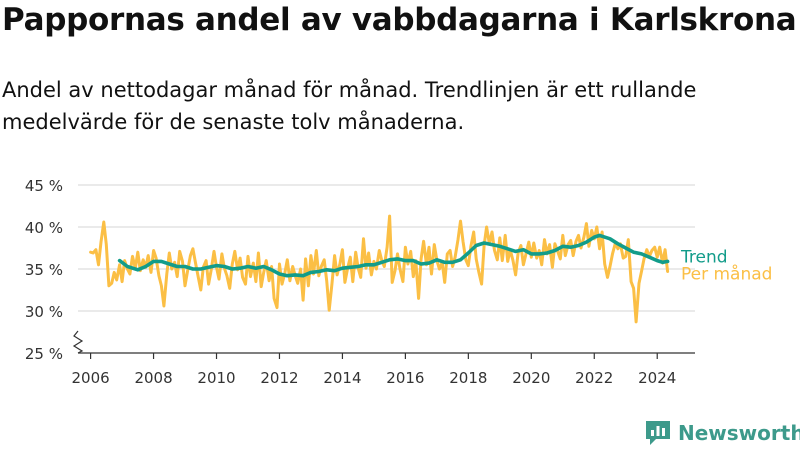  What do you see at coordinates (704, 257) in the screenshot?
I see `trend-series-label: Trend` at bounding box center [704, 257].